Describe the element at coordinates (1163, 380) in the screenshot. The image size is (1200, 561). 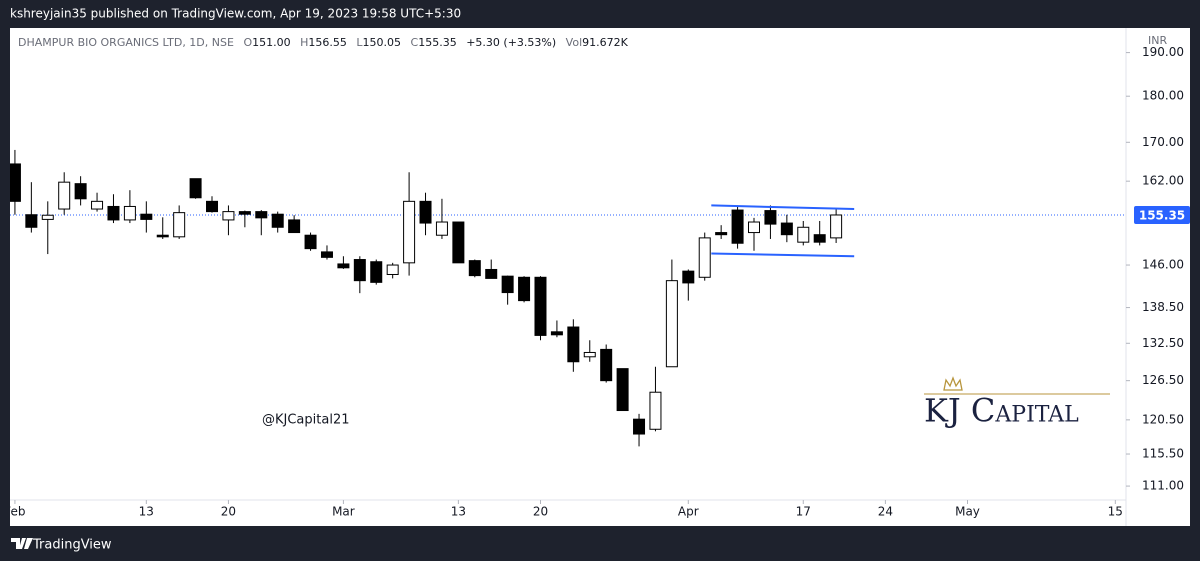
I see `y-tick-label: 126.50` at that location.